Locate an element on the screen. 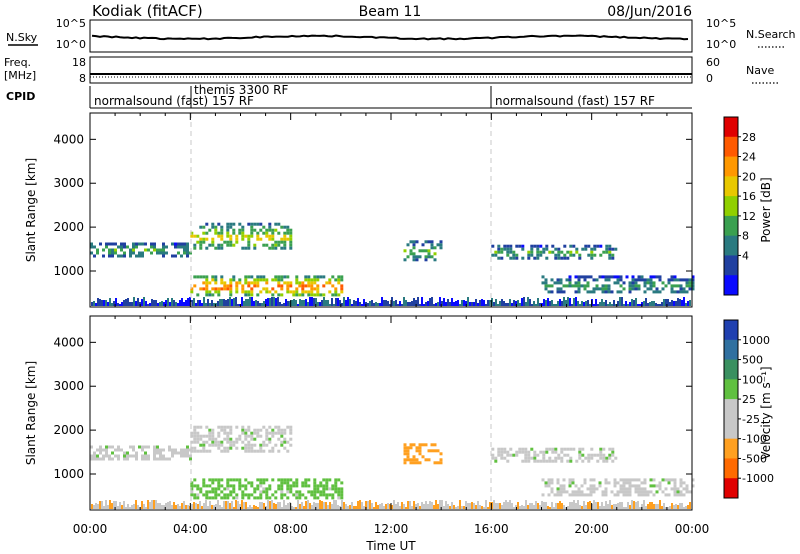  power-colorbar-tick-label: 24 is located at coordinates (749, 157).